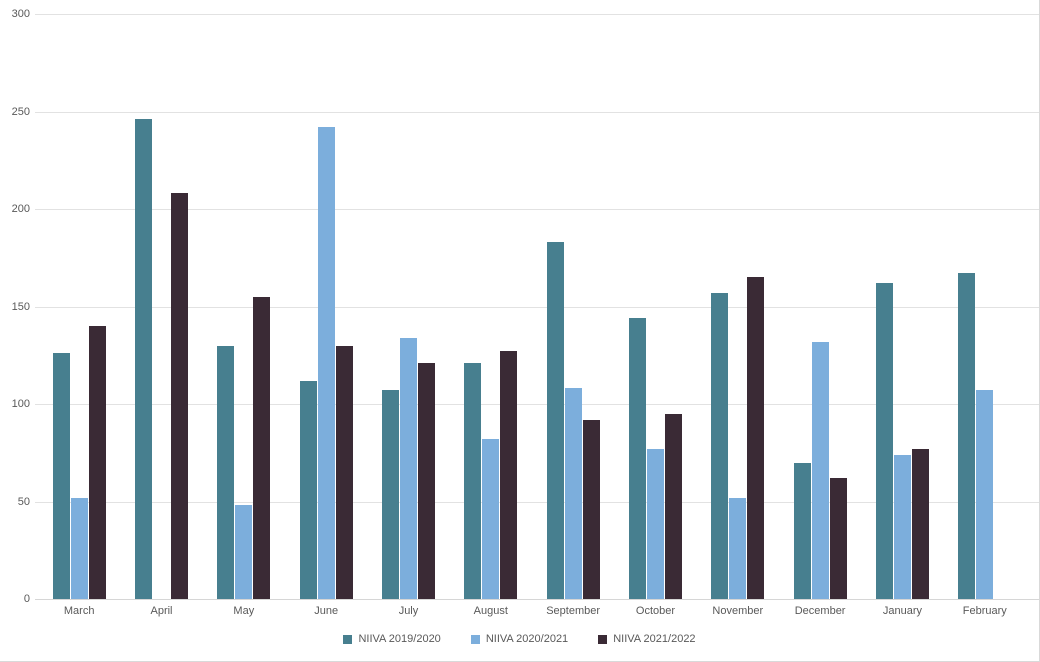 The image size is (1040, 662). I want to click on x-tick-label-november: November, so click(738, 611).